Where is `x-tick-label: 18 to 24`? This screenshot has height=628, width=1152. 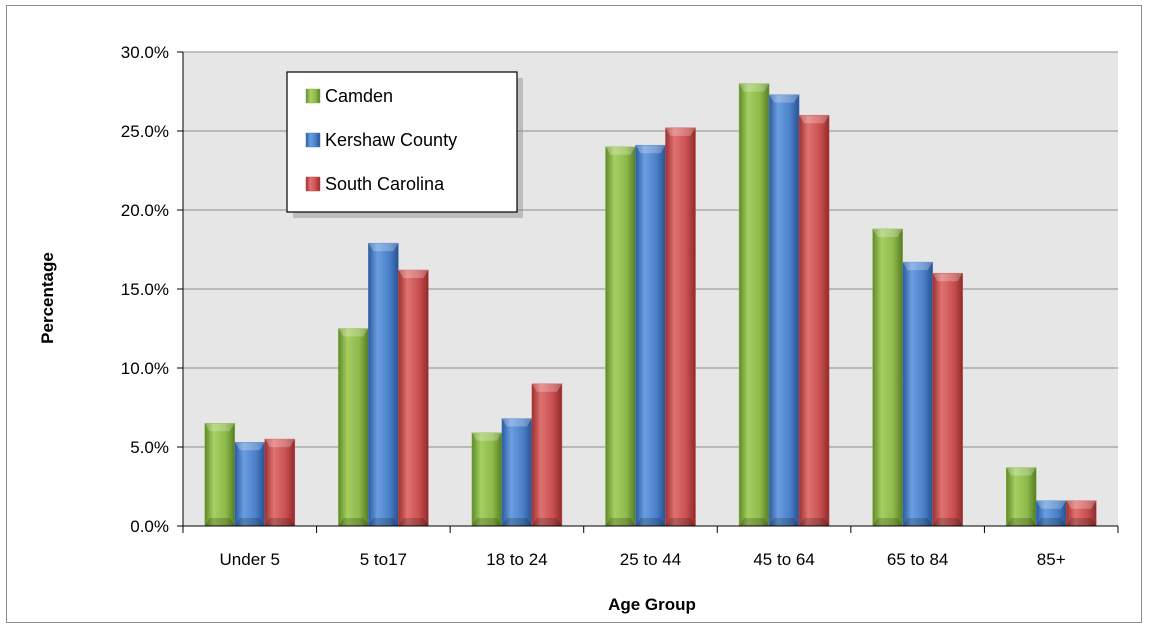 x-tick-label: 18 to 24 is located at coordinates (516, 559).